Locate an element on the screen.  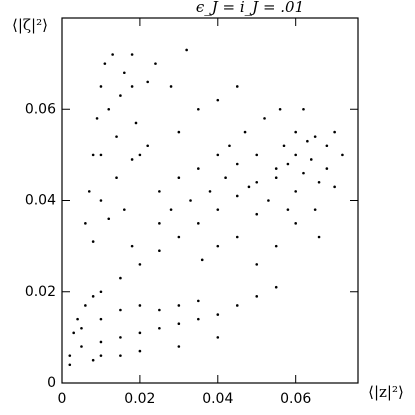
chart-title: ϵ_J = i_J = .01 is located at coordinates (250, 8).